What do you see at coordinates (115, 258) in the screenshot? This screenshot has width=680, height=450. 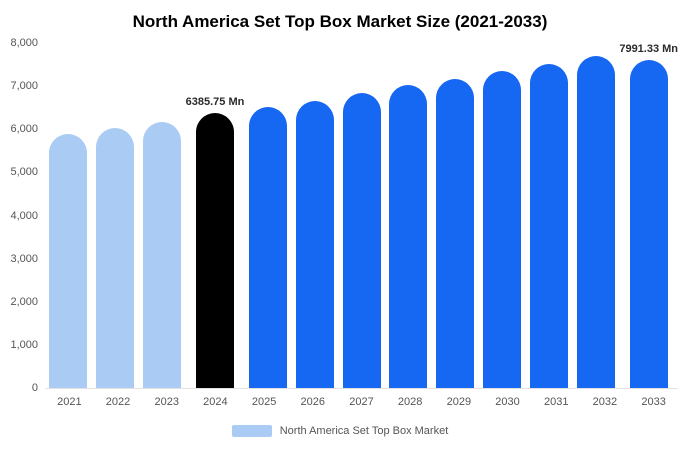 I see `bar-2022` at bounding box center [115, 258].